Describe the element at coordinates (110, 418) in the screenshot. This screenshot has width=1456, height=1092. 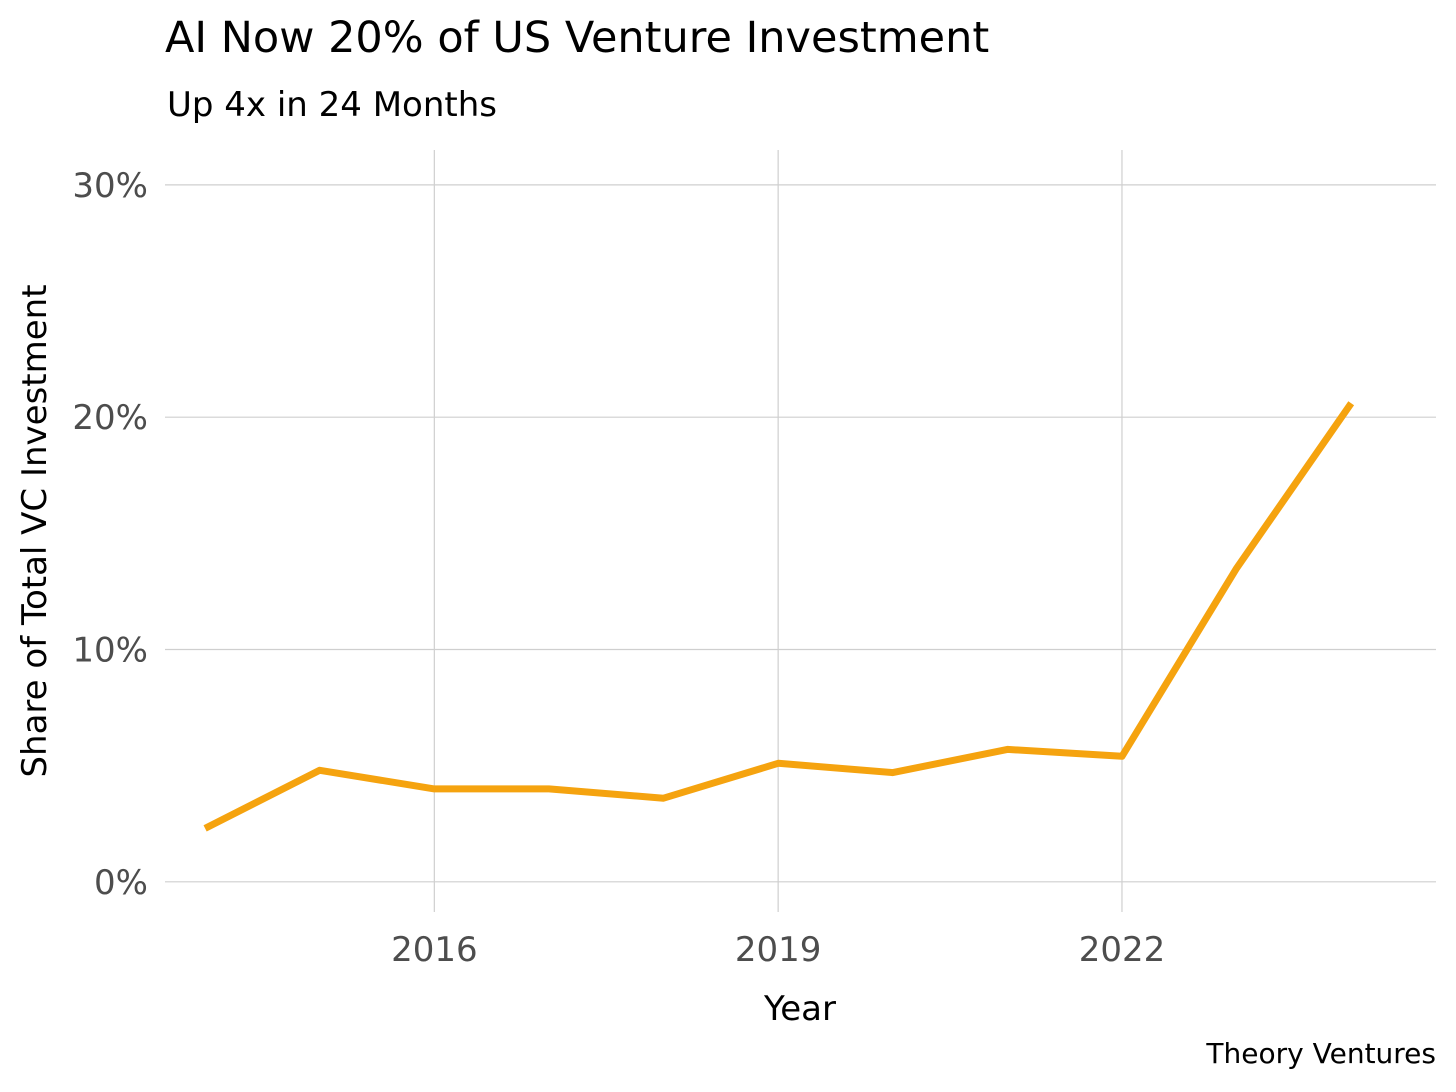
I see `y-tick-label: 20%` at that location.